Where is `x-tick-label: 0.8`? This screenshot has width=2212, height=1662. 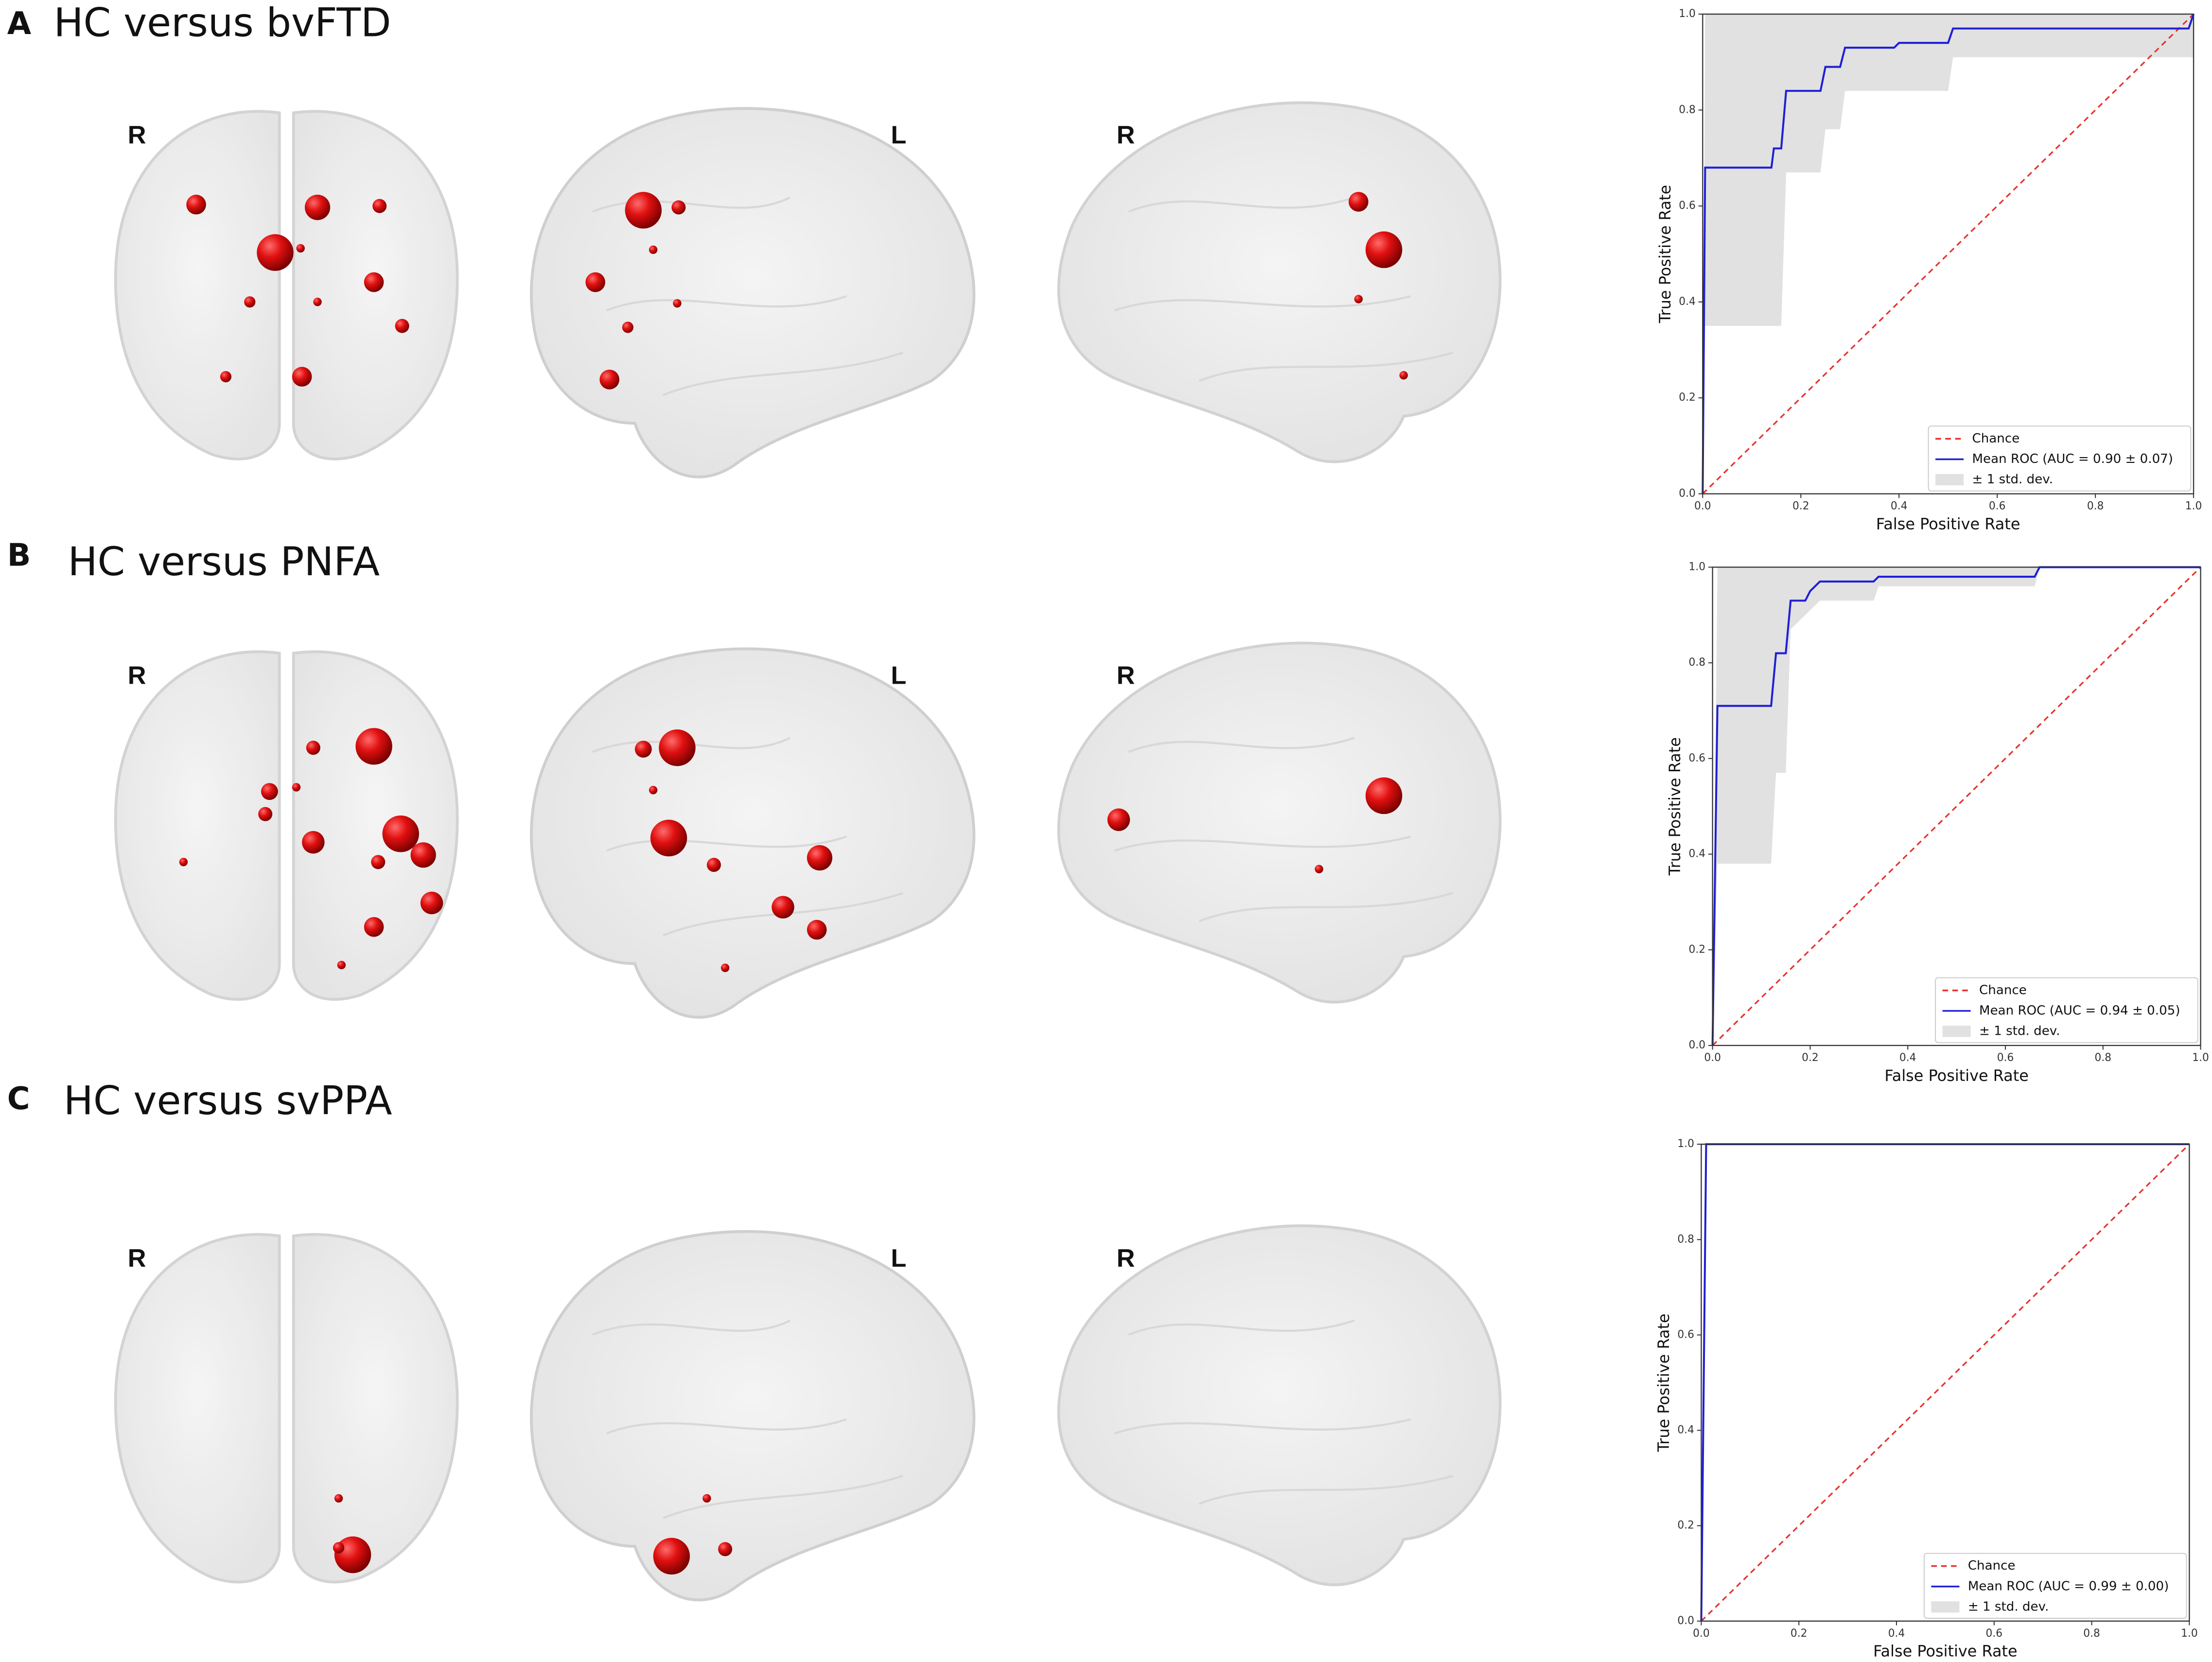
x-tick-label: 0.8 is located at coordinates (2095, 506).